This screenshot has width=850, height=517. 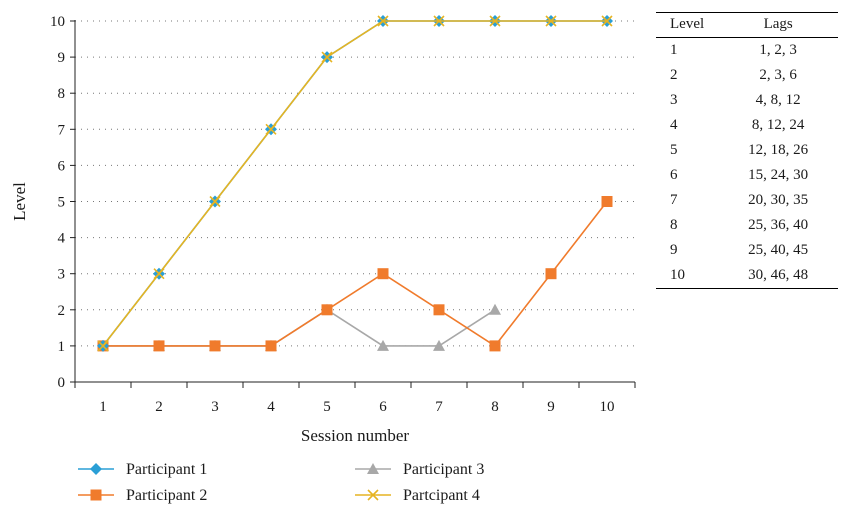 I want to click on lag-table-row: 10 30, 46, 48, so click(x=747, y=276).